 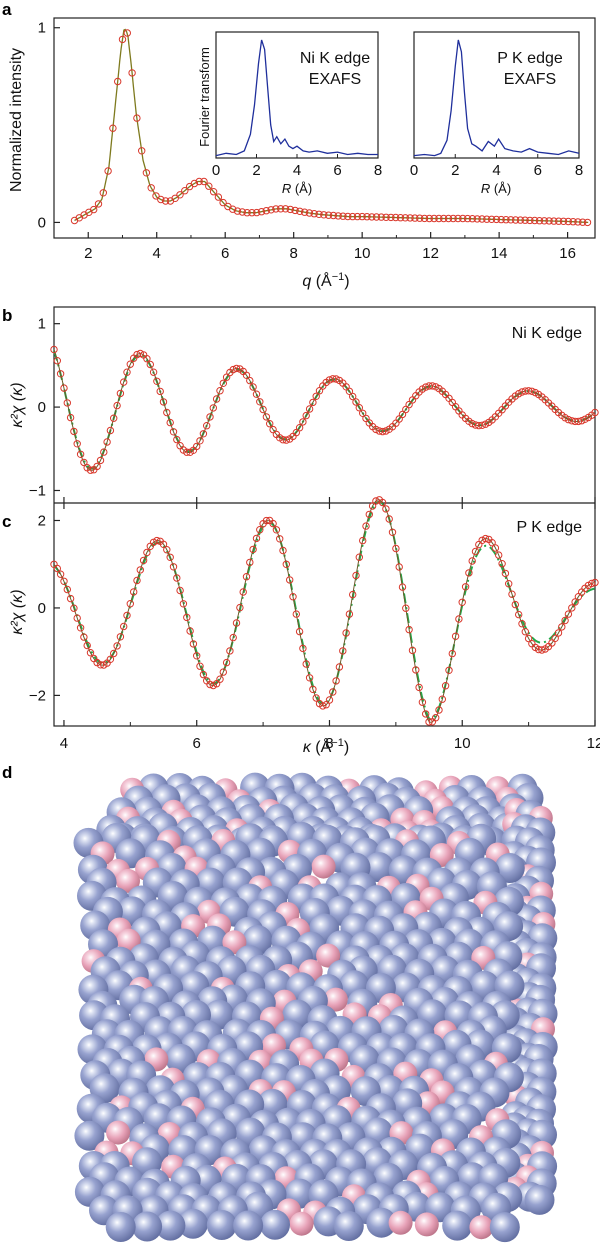 I want to click on panel-a-plot-area, so click(x=331, y=127).